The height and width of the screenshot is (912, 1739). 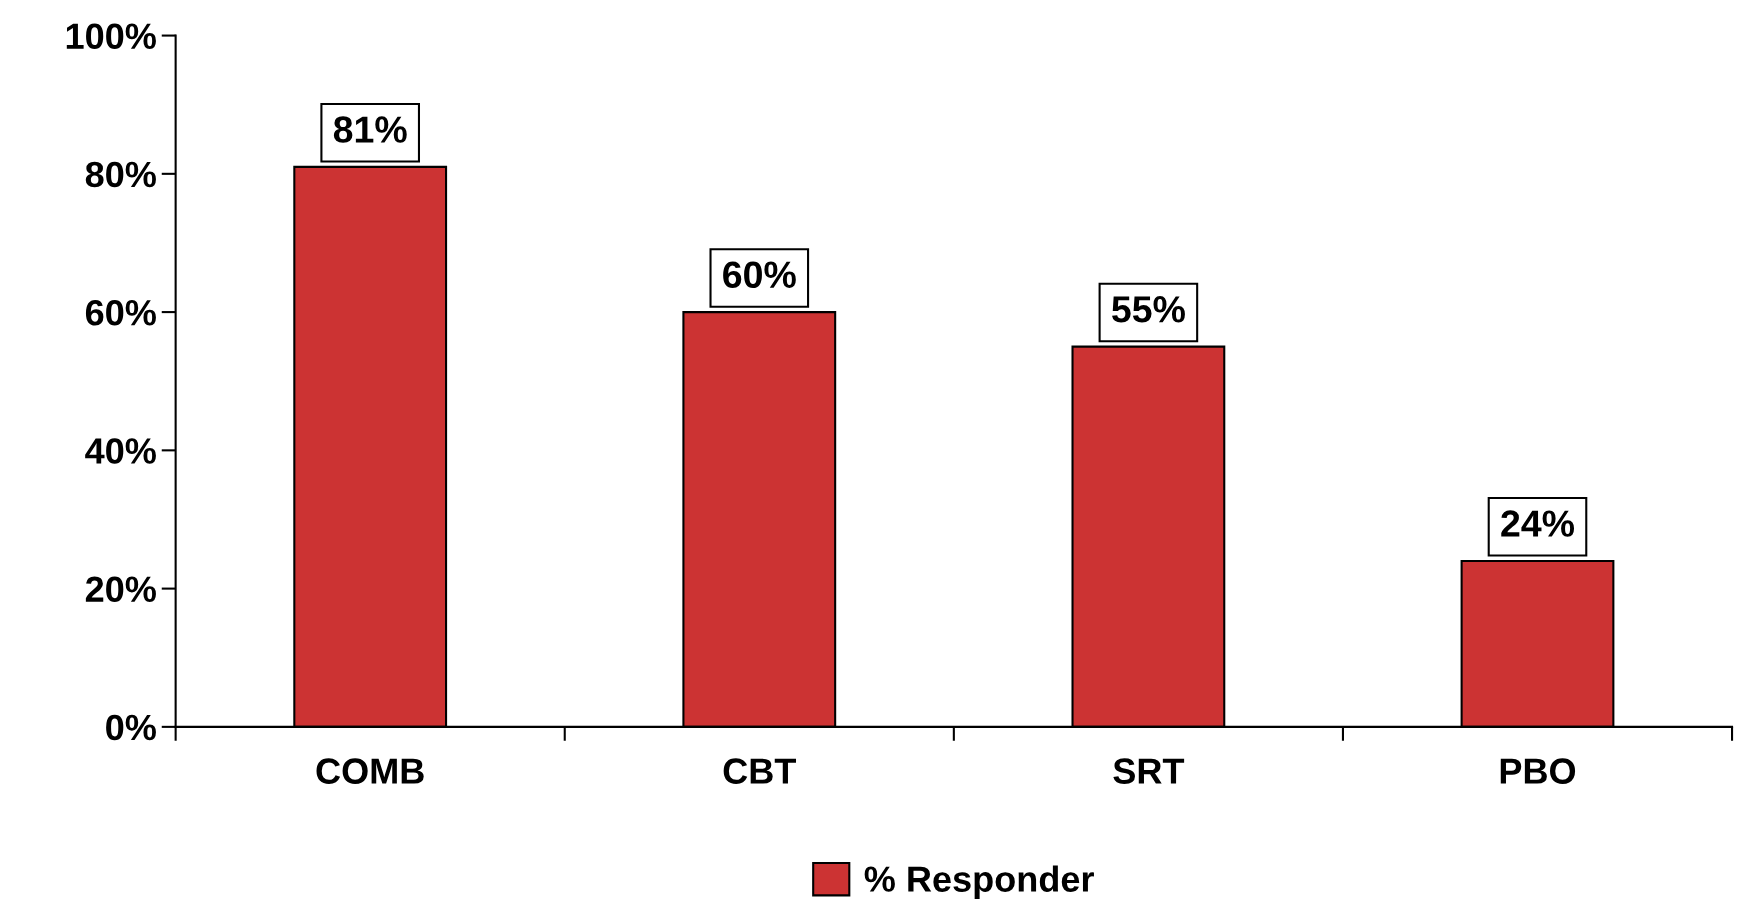 What do you see at coordinates (111, 36) in the screenshot?
I see `y-tick-label: 100%` at bounding box center [111, 36].